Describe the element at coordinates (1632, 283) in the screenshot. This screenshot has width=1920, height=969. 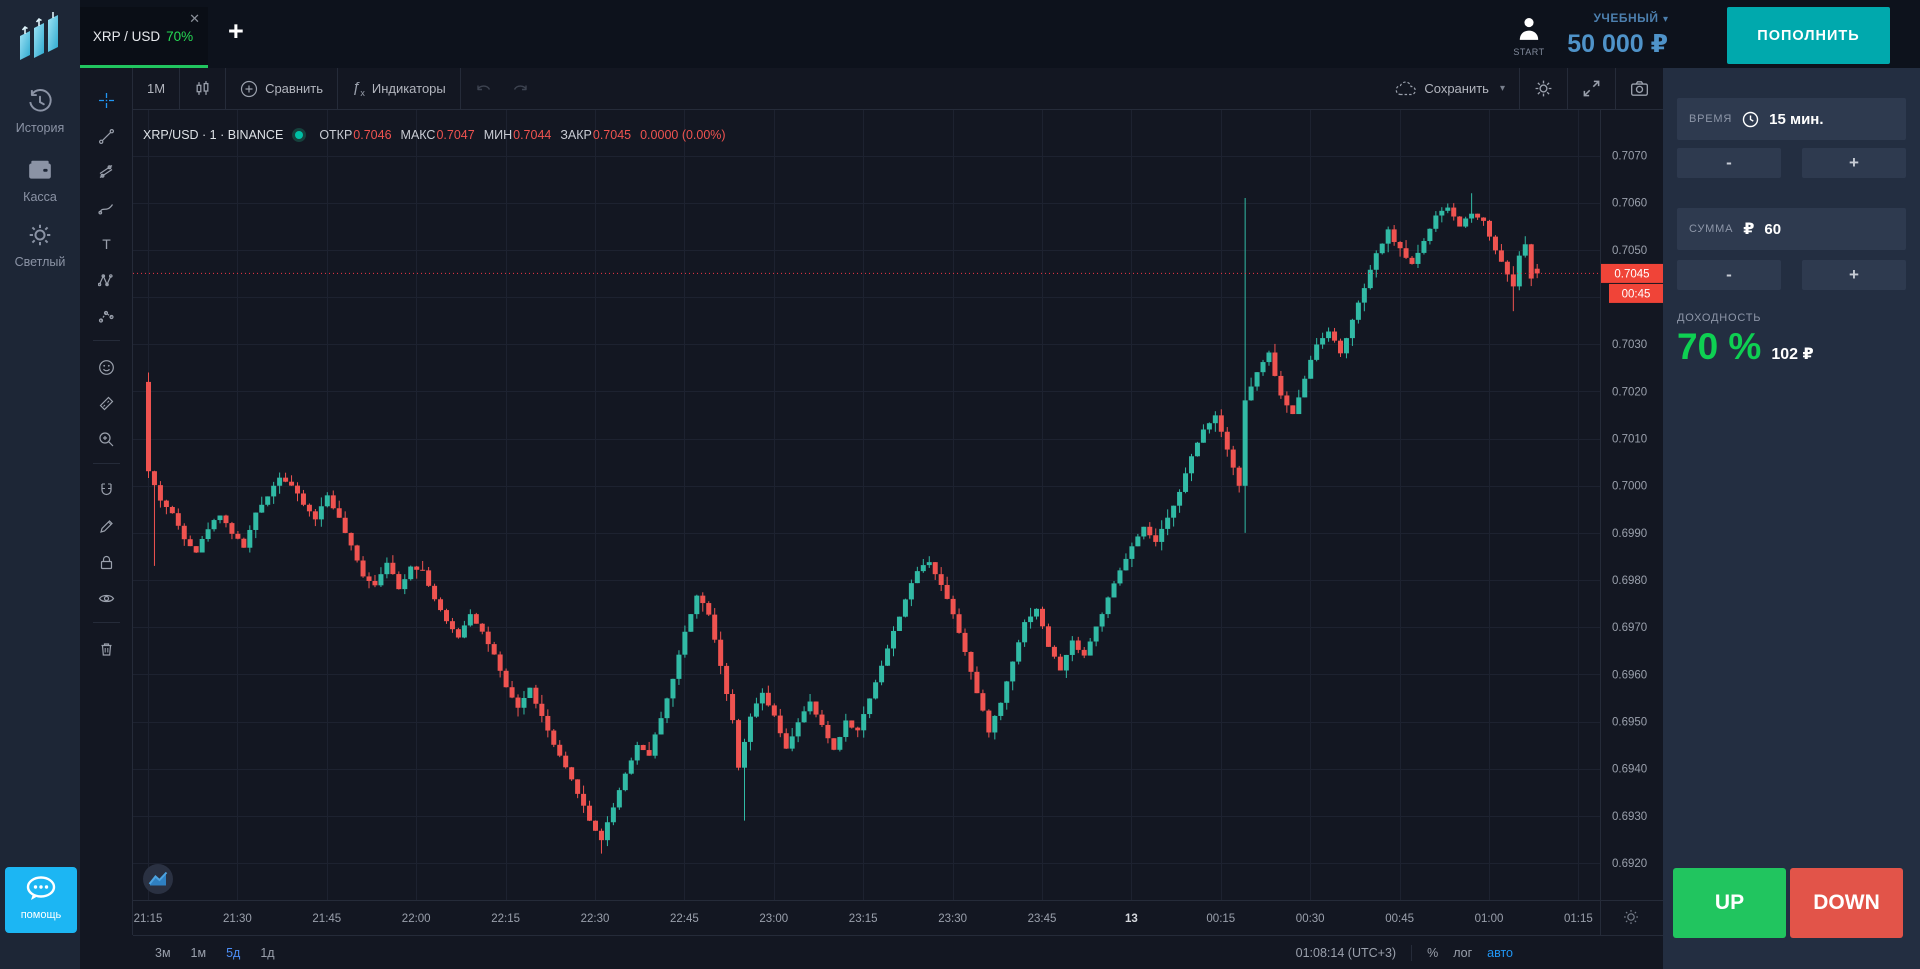
I see `price-badges: 0.7045 00:45` at that location.